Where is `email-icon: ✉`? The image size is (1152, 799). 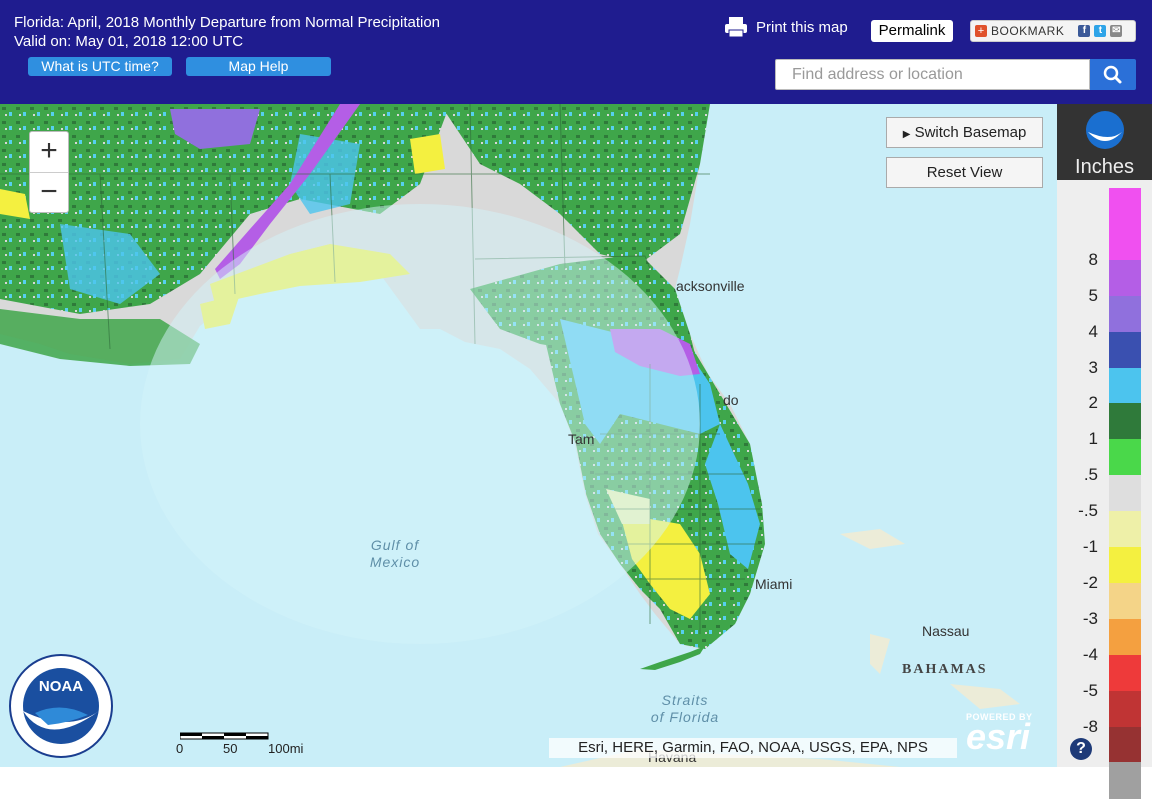 email-icon: ✉ is located at coordinates (1116, 31).